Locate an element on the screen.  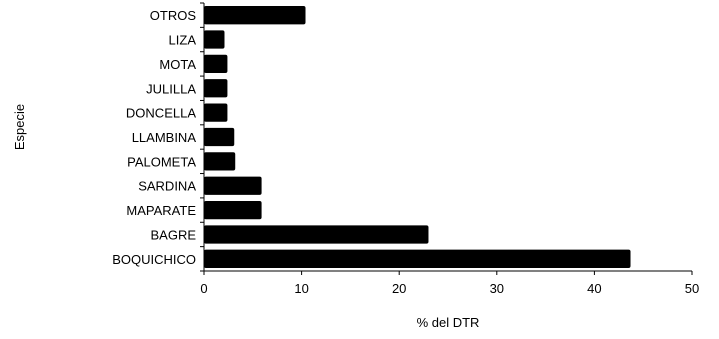
bar-otros is located at coordinates (255, 15).